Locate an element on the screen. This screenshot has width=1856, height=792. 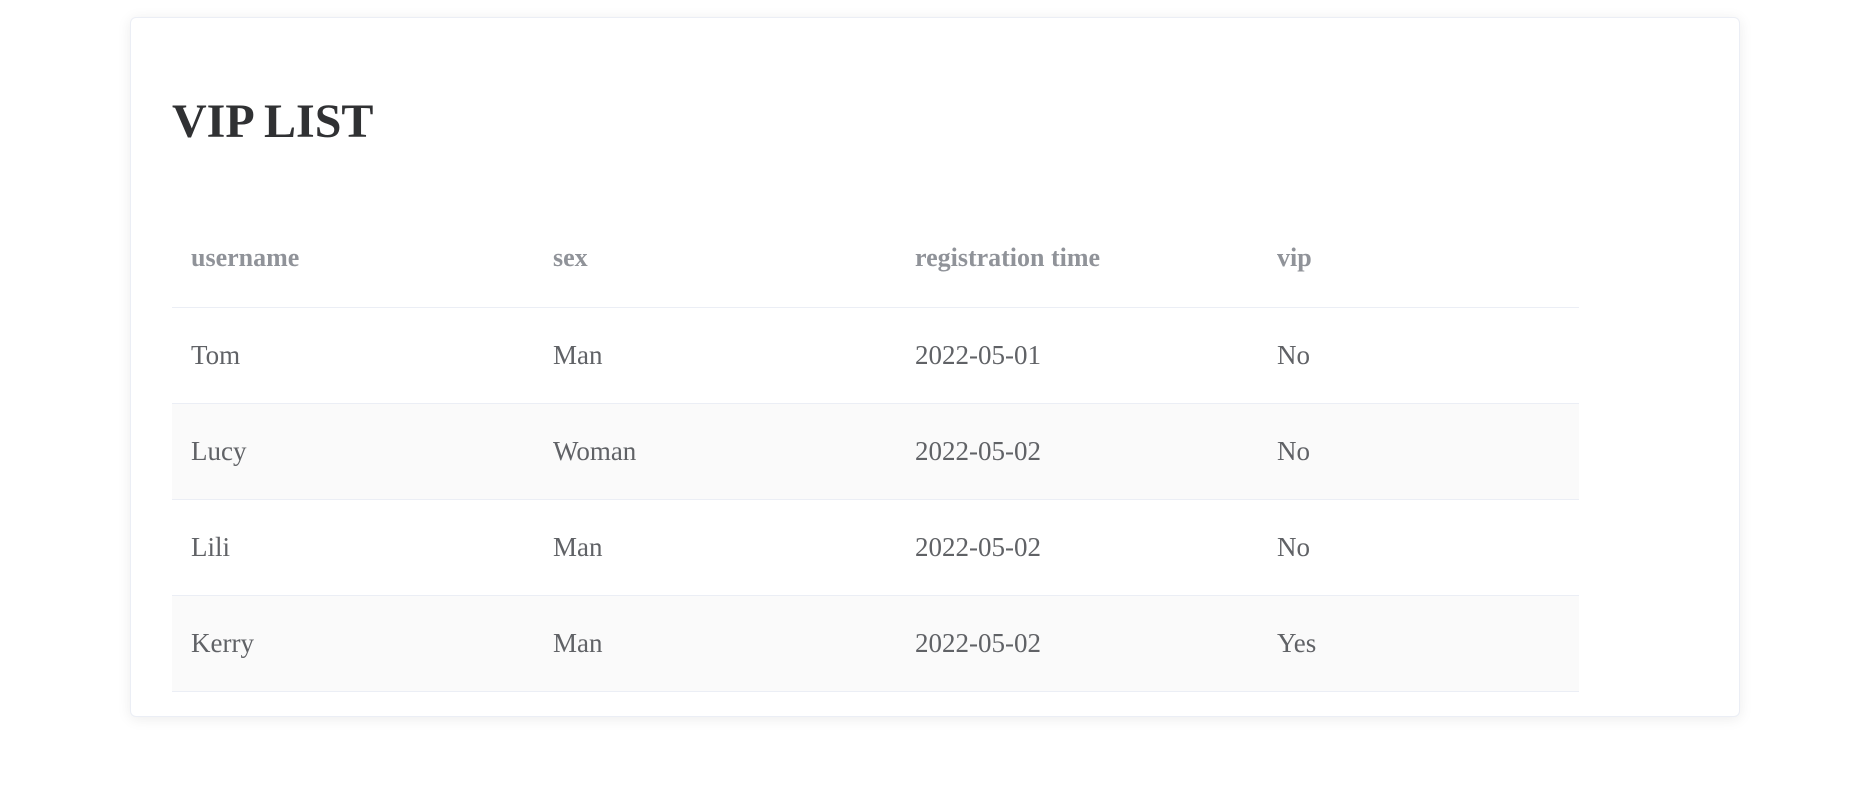
table-row: Lucy Woman 2022-05-02 No is located at coordinates (875, 451).